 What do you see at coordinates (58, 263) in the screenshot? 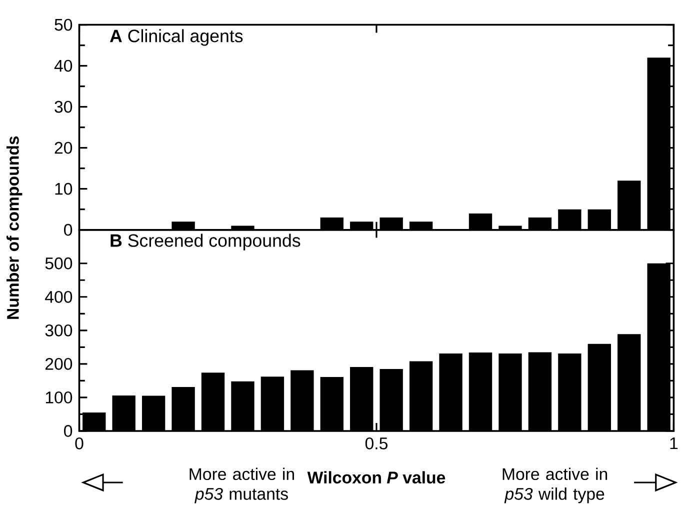
I see `y-tick-label: 500` at bounding box center [58, 263].